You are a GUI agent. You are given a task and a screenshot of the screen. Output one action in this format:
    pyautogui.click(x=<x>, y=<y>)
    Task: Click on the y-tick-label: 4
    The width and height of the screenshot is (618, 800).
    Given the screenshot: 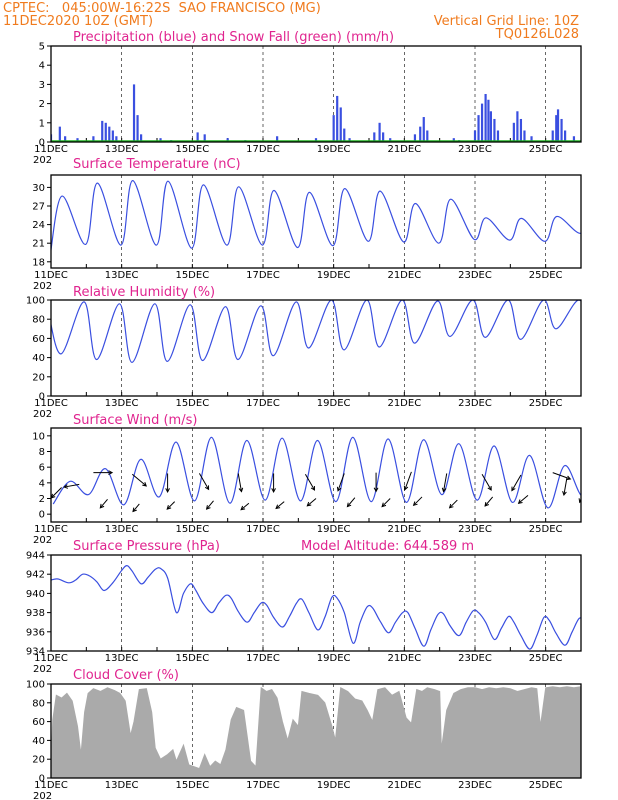 What is the action you would take?
    pyautogui.click(x=42, y=66)
    